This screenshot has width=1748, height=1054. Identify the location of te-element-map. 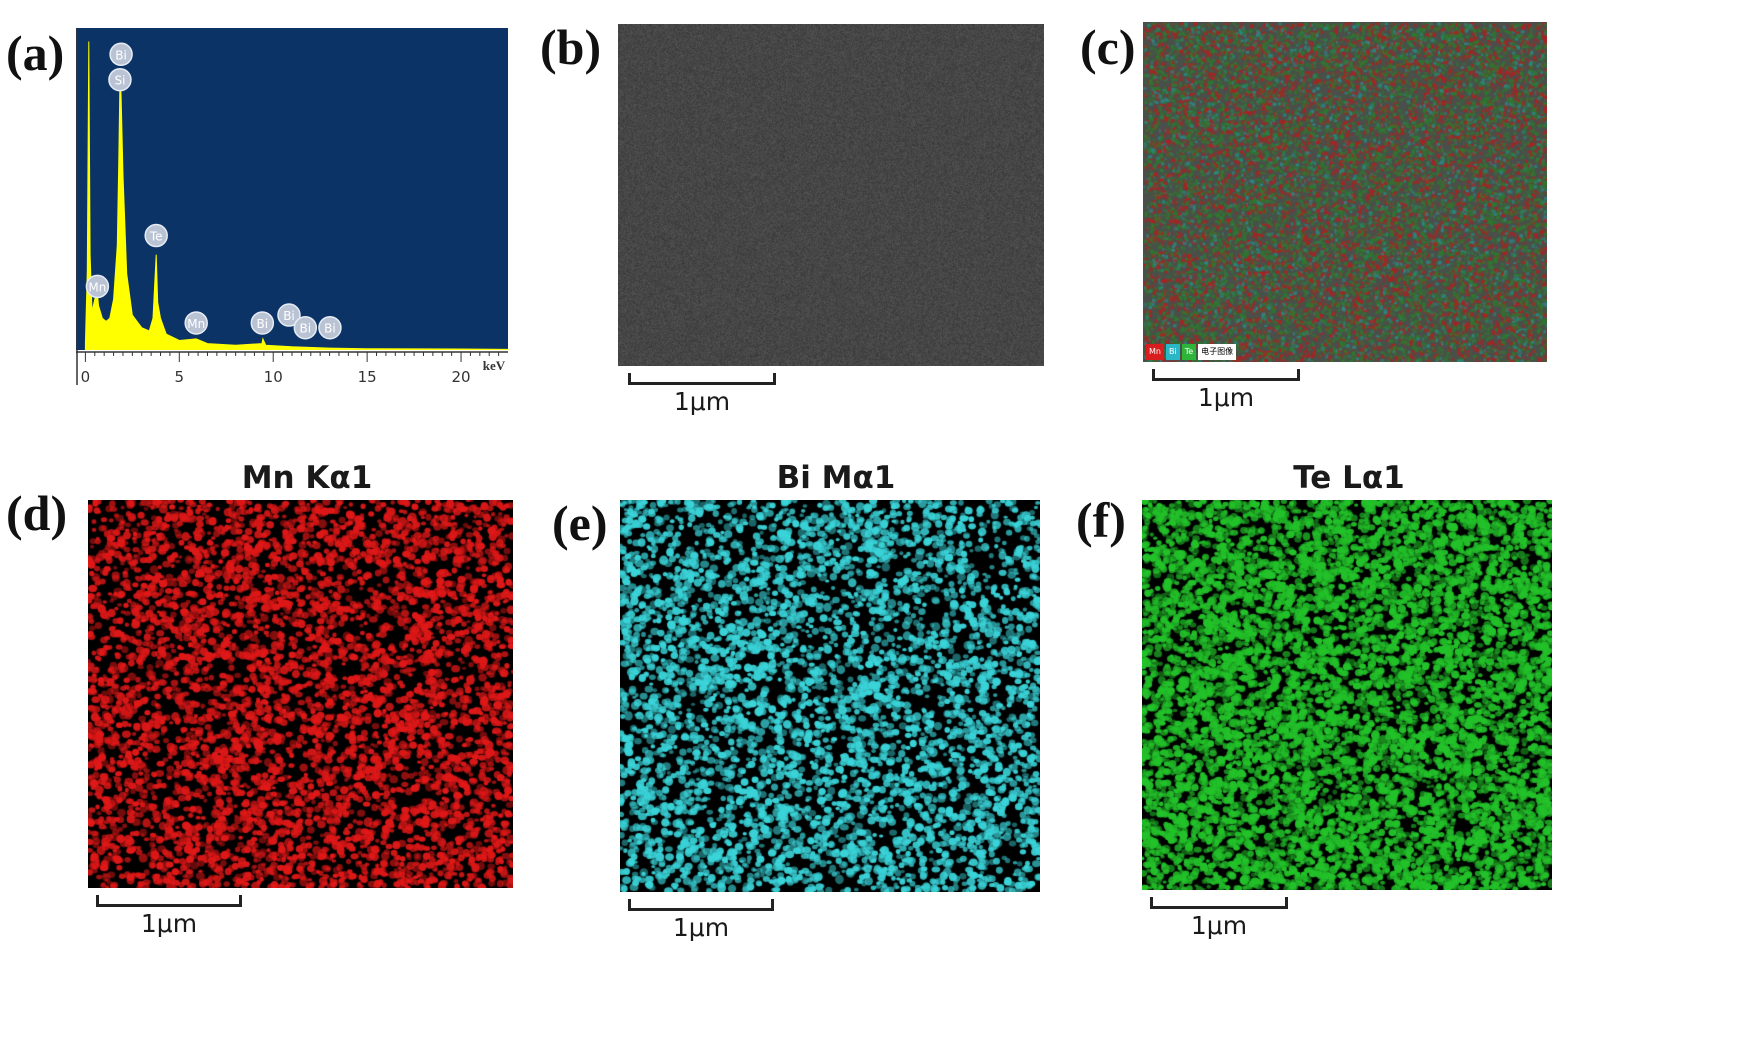
(1347, 695).